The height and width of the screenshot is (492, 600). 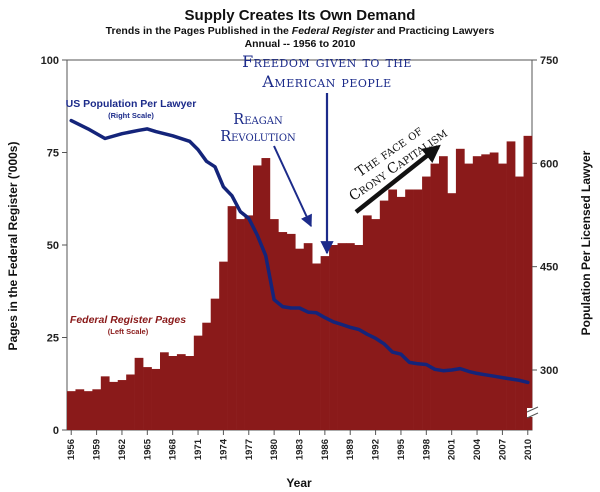 What do you see at coordinates (266, 294) in the screenshot?
I see `bar-1979` at bounding box center [266, 294].